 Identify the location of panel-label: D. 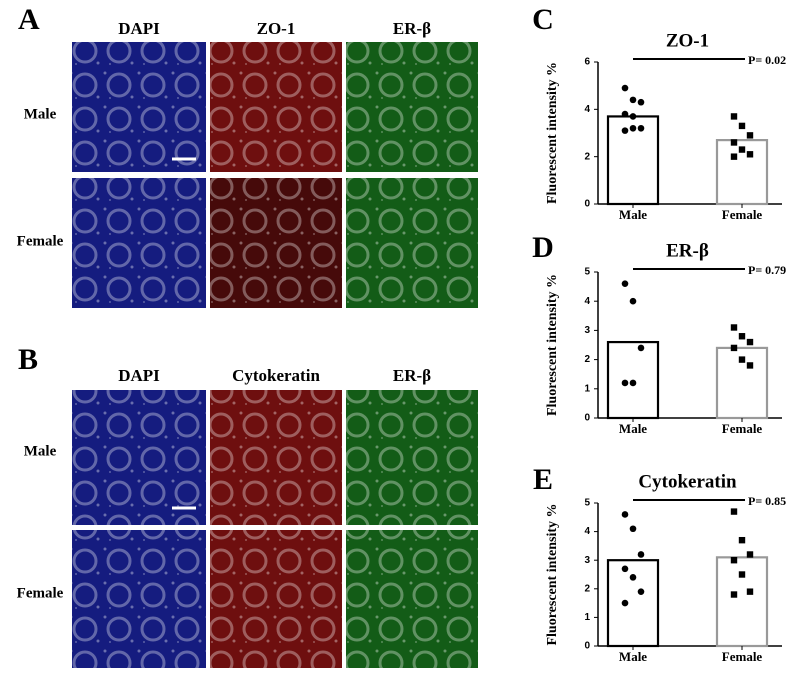
(543, 247).